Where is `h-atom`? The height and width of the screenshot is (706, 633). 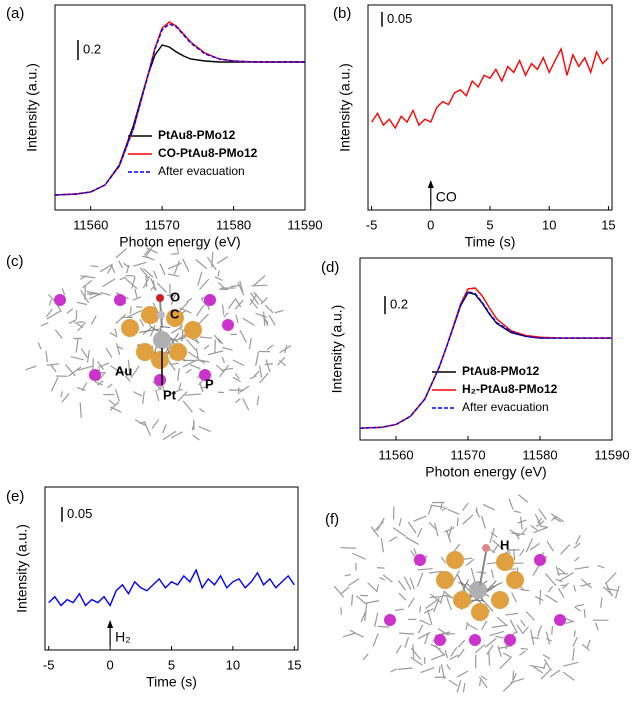 h-atom is located at coordinates (486, 548).